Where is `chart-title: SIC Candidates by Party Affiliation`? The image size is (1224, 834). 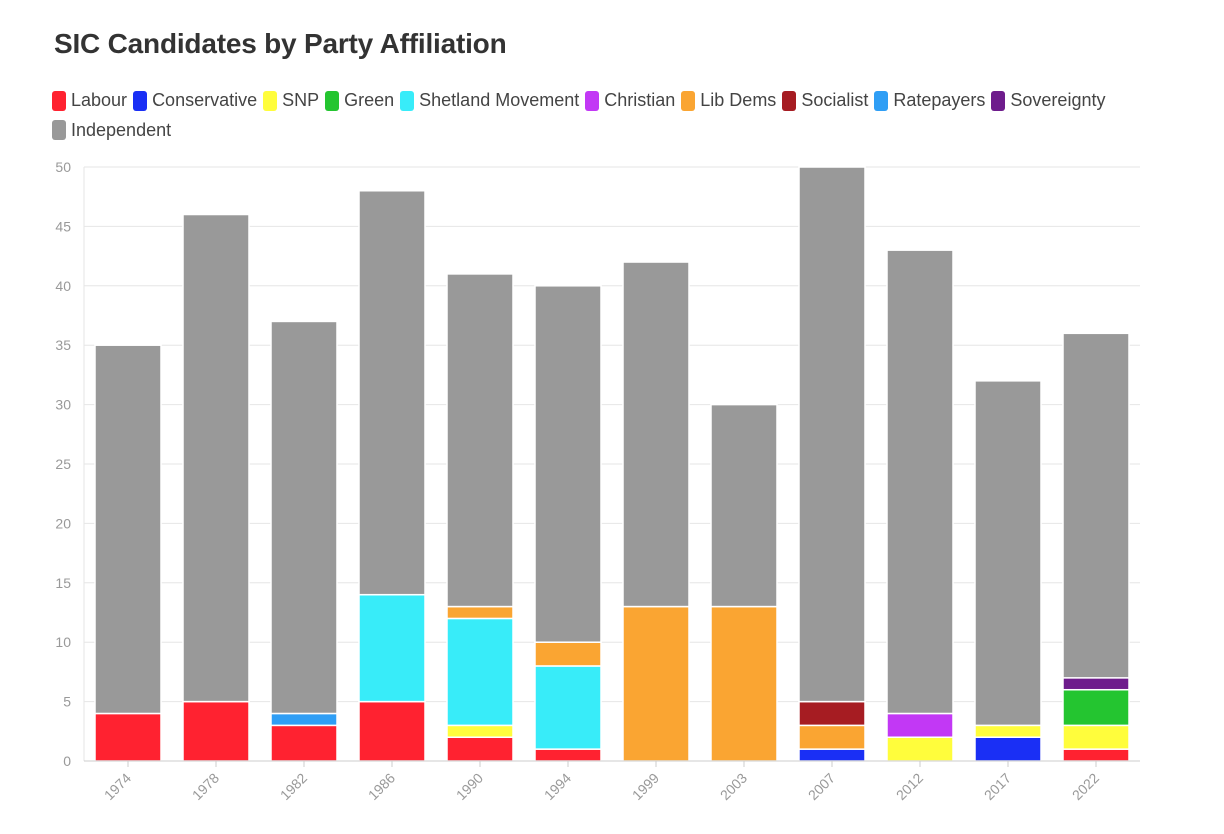 chart-title: SIC Candidates by Party Affiliation is located at coordinates (280, 43).